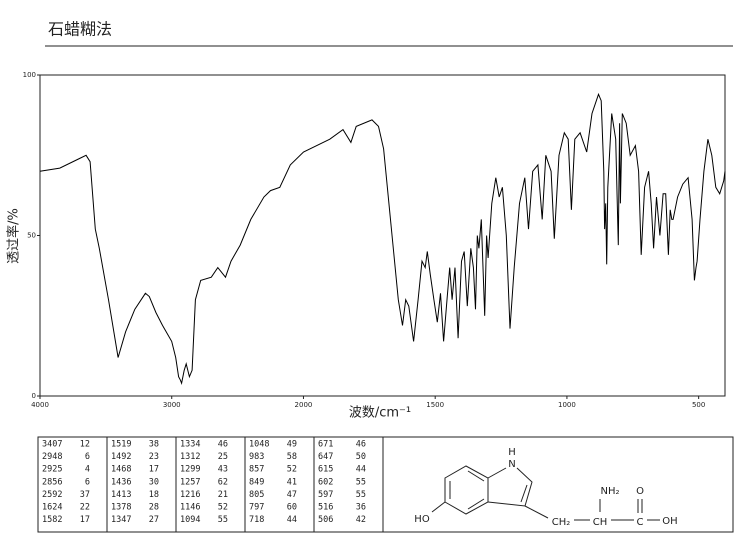 This screenshot has width=737, height=539. What do you see at coordinates (52, 508) in the screenshot?
I see `peak-wavenumber: 1624` at bounding box center [52, 508].